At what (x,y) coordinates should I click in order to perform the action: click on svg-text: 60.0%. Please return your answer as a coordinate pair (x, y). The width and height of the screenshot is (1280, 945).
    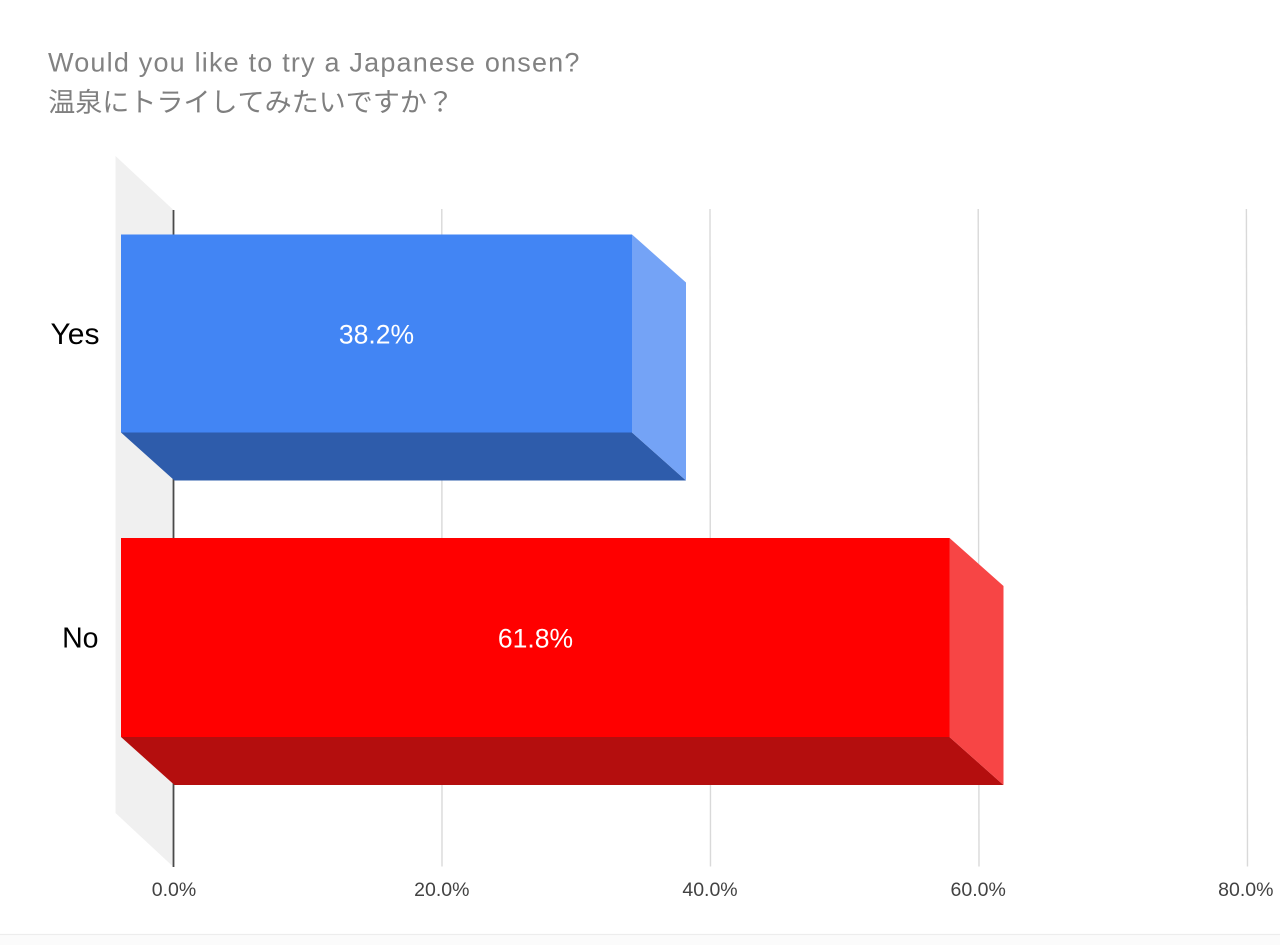
    Looking at the image, I should click on (978, 890).